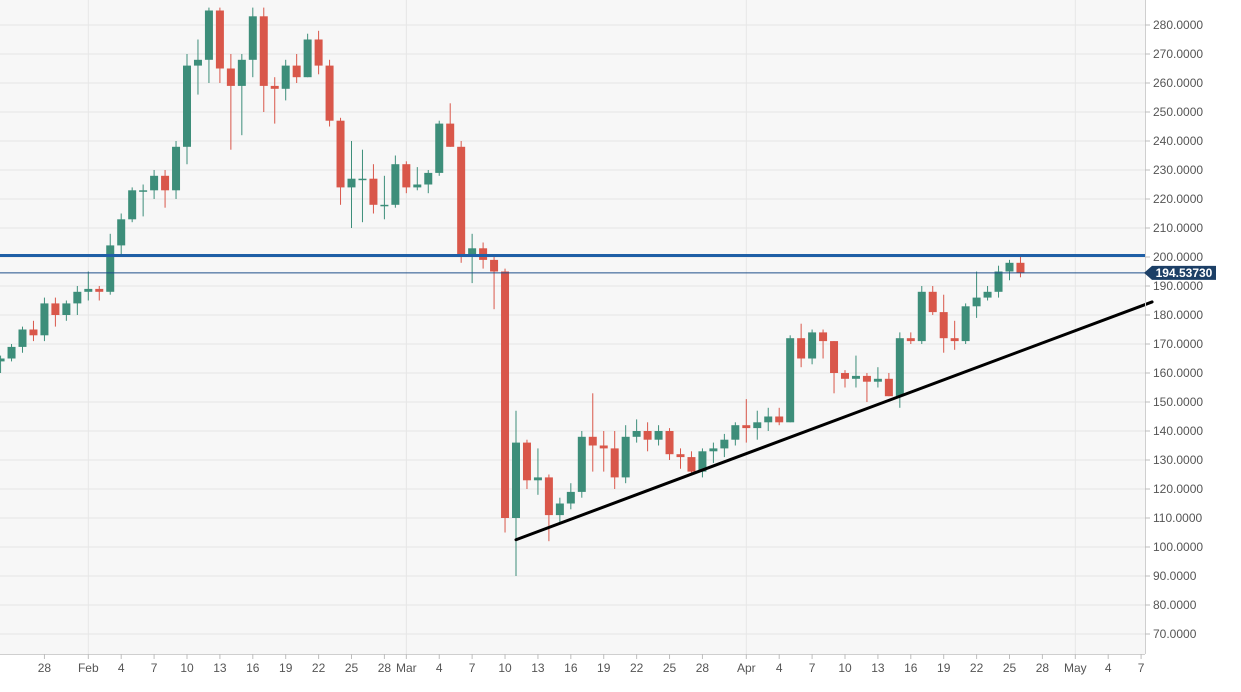  Describe the element at coordinates (1178, 431) in the screenshot. I see `y-tick-label: 140.0000` at that location.